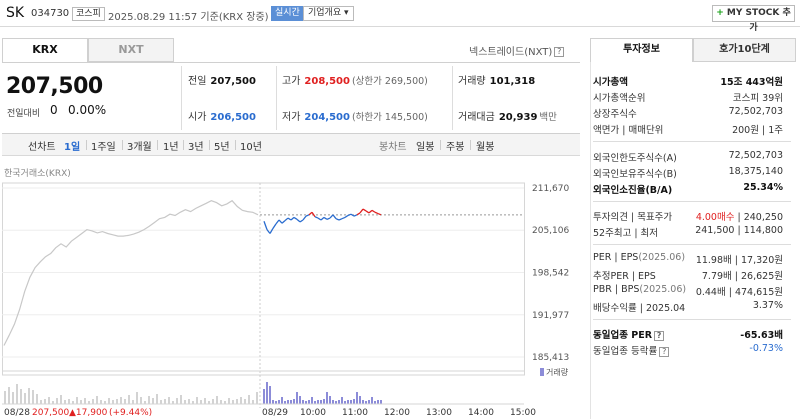 This screenshot has height=419, width=800. What do you see at coordinates (662, 257) in the screenshot?
I see `per-eps-date: (2025.06)` at bounding box center [662, 257].